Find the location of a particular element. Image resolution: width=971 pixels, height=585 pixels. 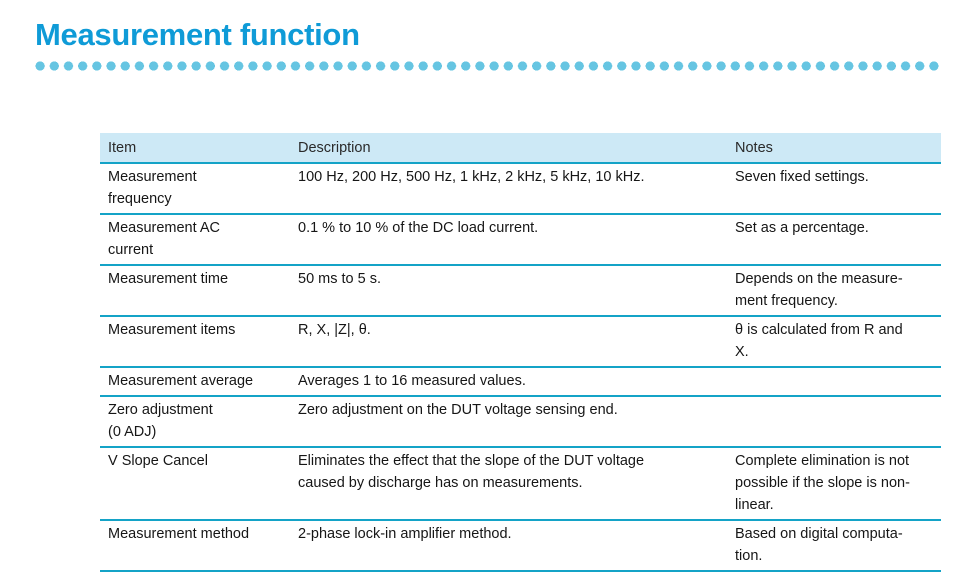

cell-notes: Set as a percentage. is located at coordinates (838, 240).